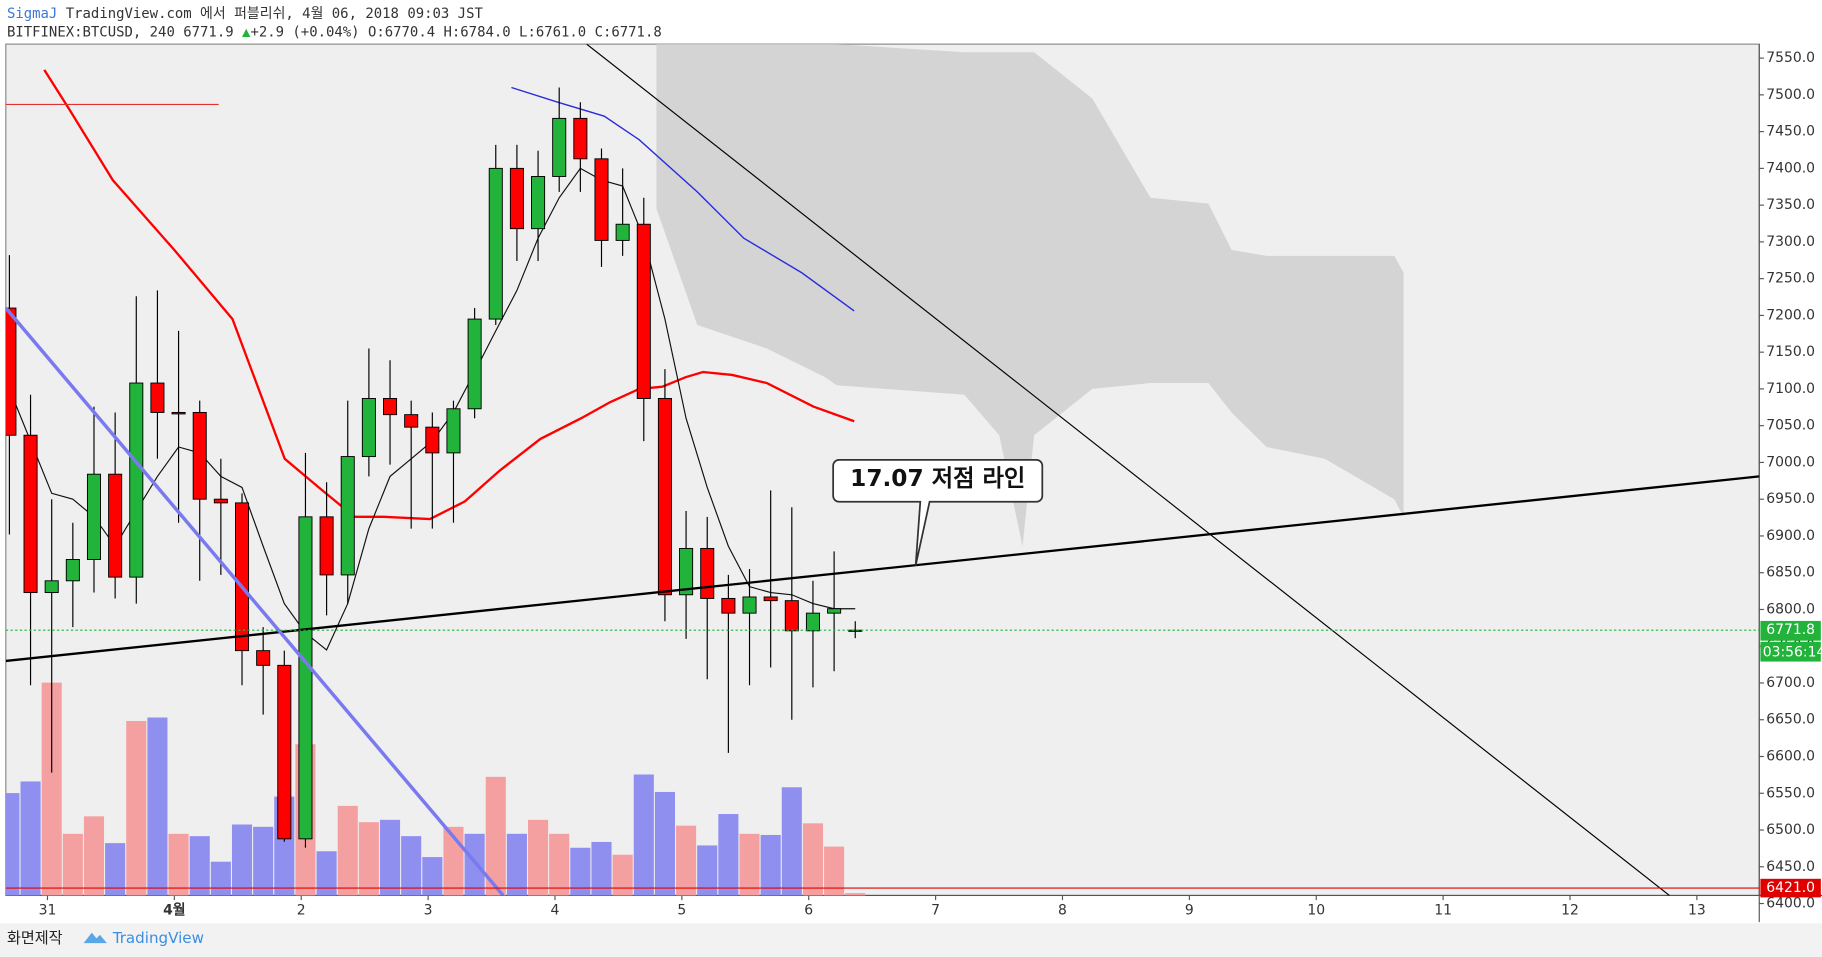 The height and width of the screenshot is (957, 1822). Describe the element at coordinates (1189, 911) in the screenshot. I see `x-tick-label: 9` at that location.